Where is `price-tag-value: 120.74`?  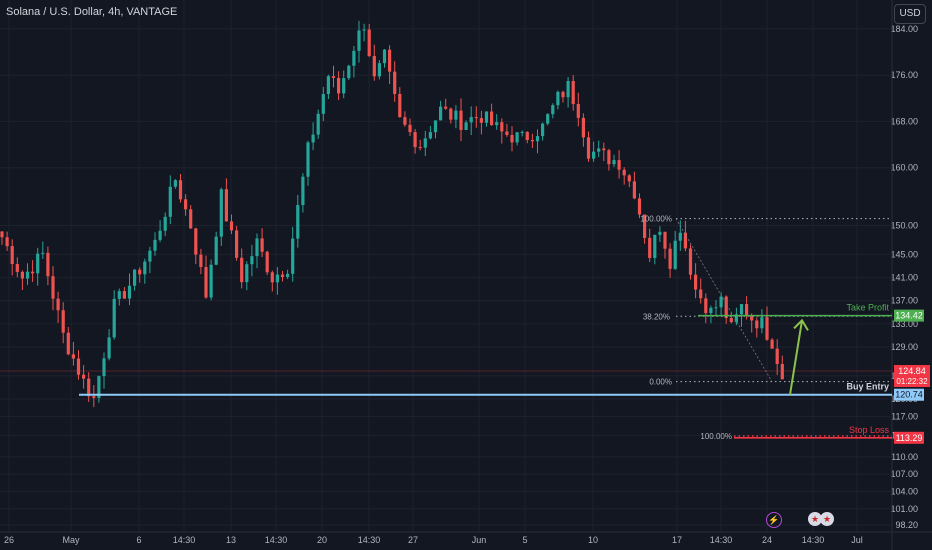 price-tag-value: 120.74 is located at coordinates (909, 395).